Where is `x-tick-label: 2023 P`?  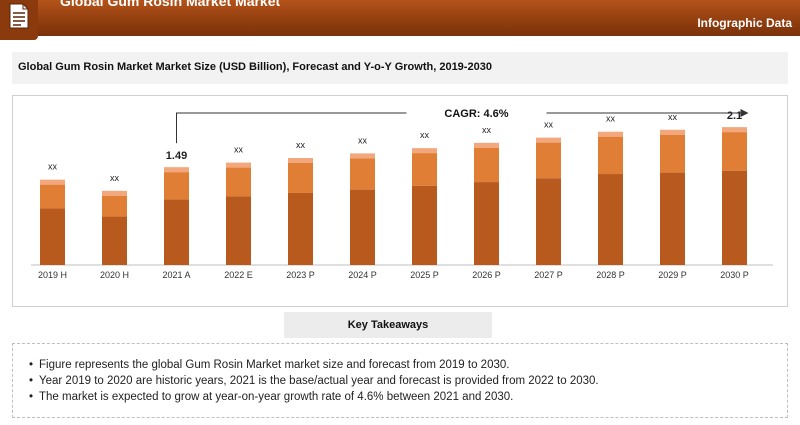 x-tick-label: 2023 P is located at coordinates (300, 275).